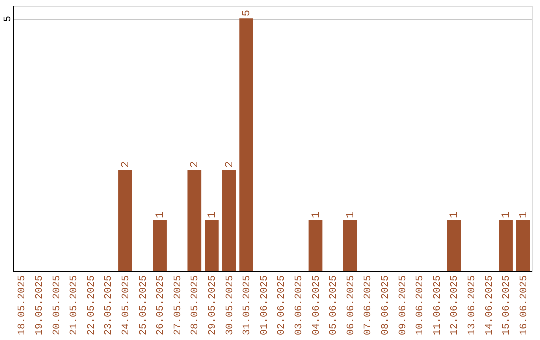 The image size is (540, 340). Describe the element at coordinates (404, 306) in the screenshot. I see `x-tick-label: 09.06.2025` at that location.